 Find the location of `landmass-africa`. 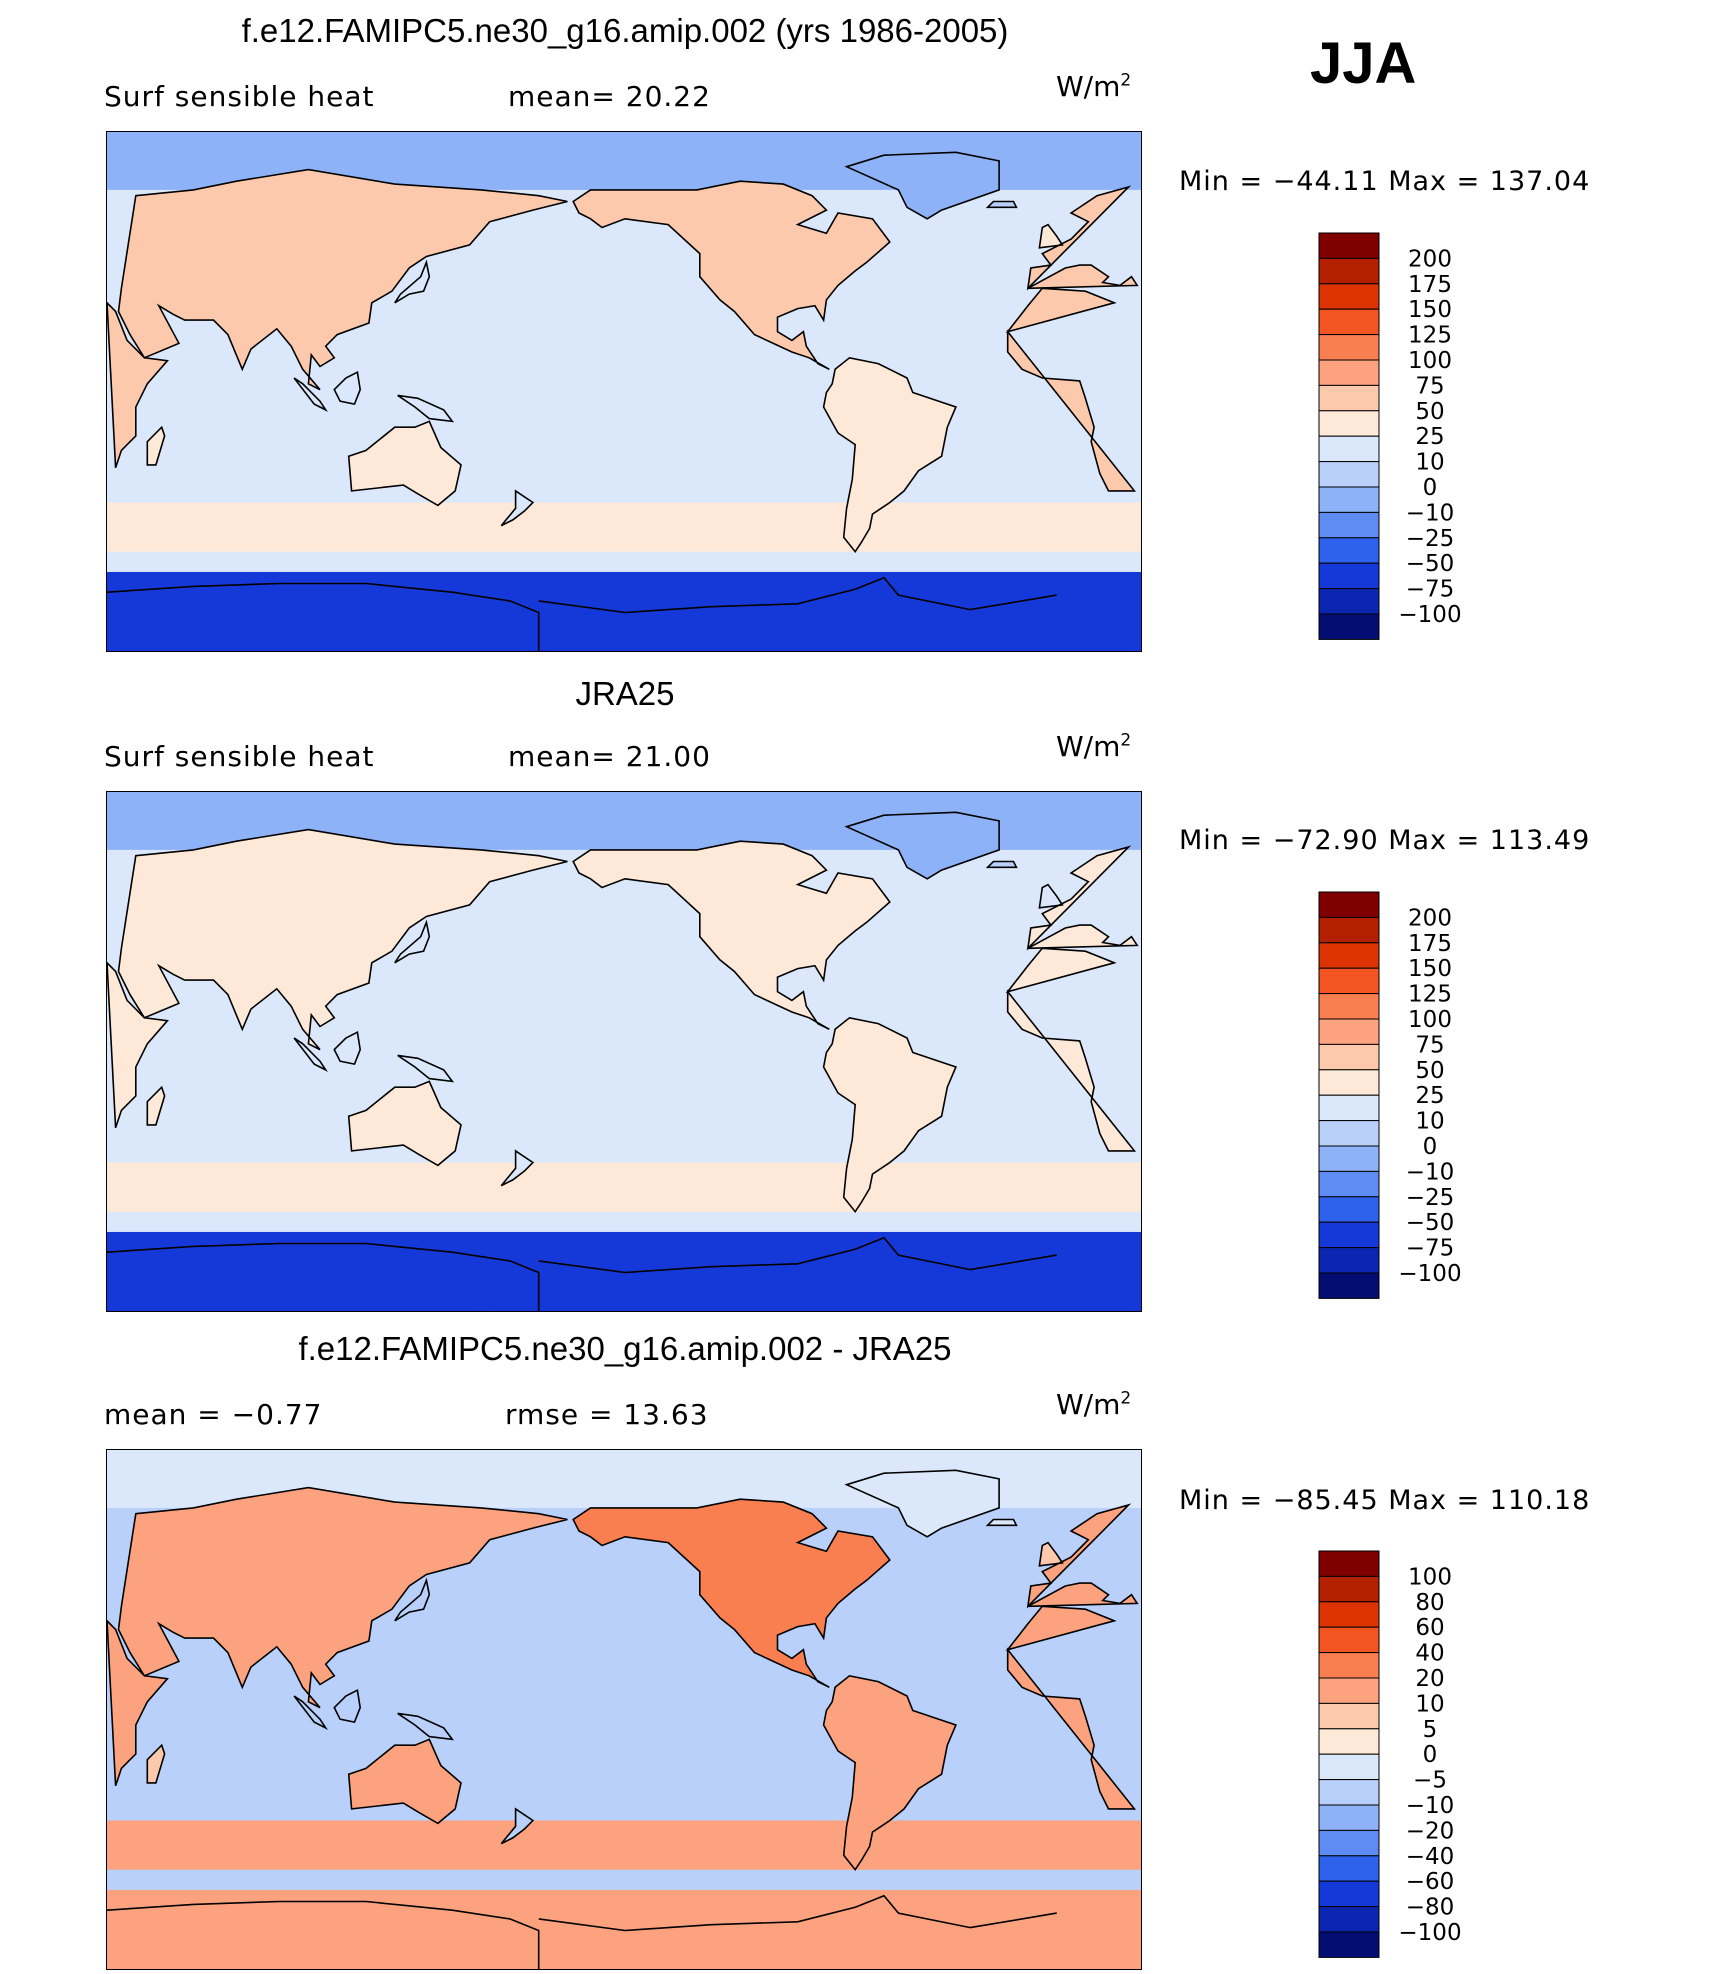

landmass-africa is located at coordinates (621, 1049).